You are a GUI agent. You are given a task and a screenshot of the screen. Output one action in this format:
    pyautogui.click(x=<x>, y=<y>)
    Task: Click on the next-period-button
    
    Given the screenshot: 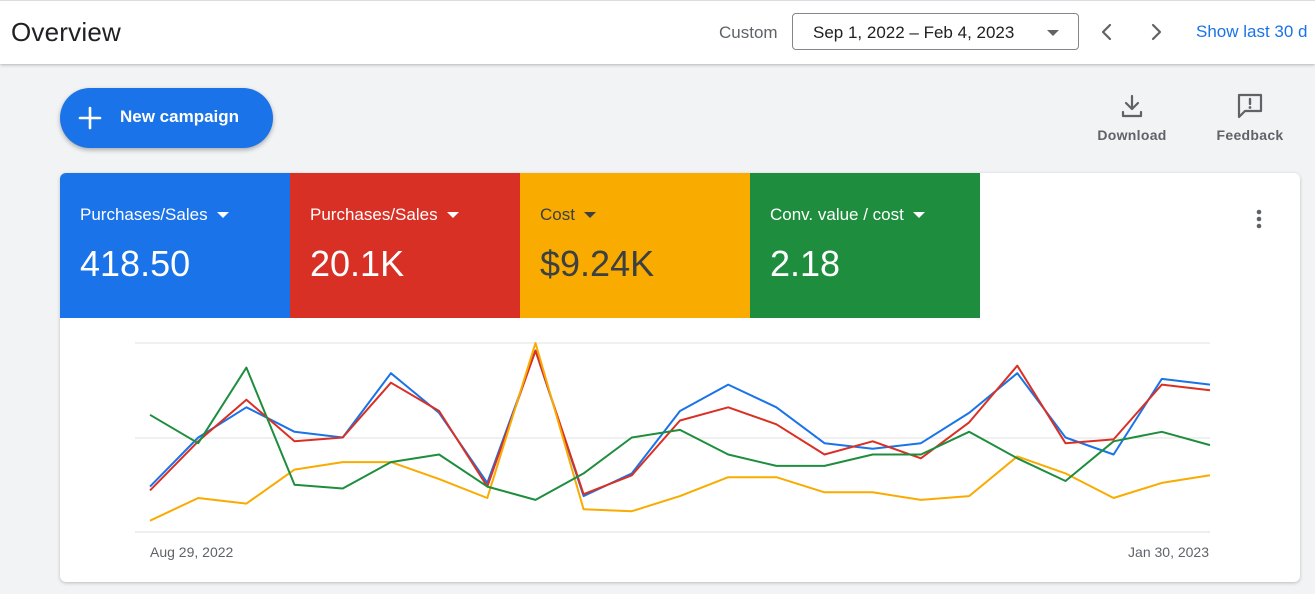 What is the action you would take?
    pyautogui.click(x=1156, y=32)
    